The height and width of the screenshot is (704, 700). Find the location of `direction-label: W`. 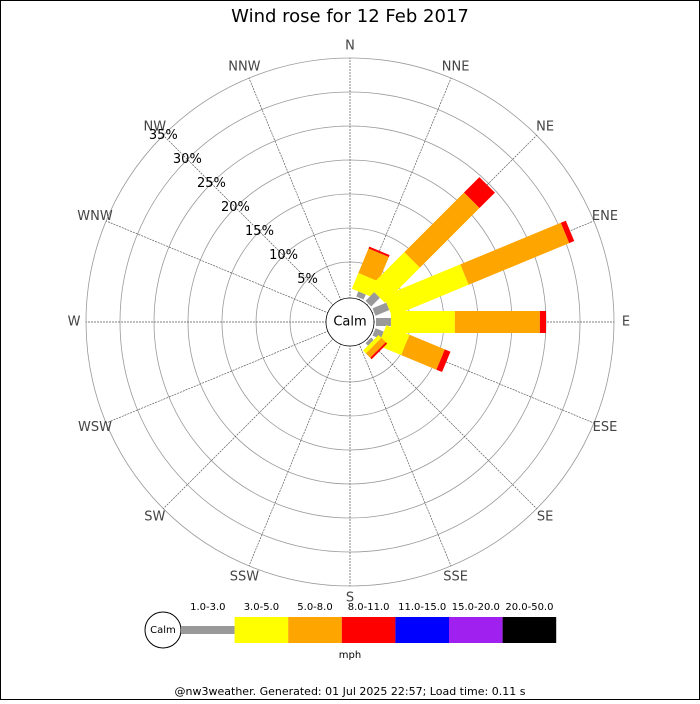

direction-label: W is located at coordinates (74, 322).